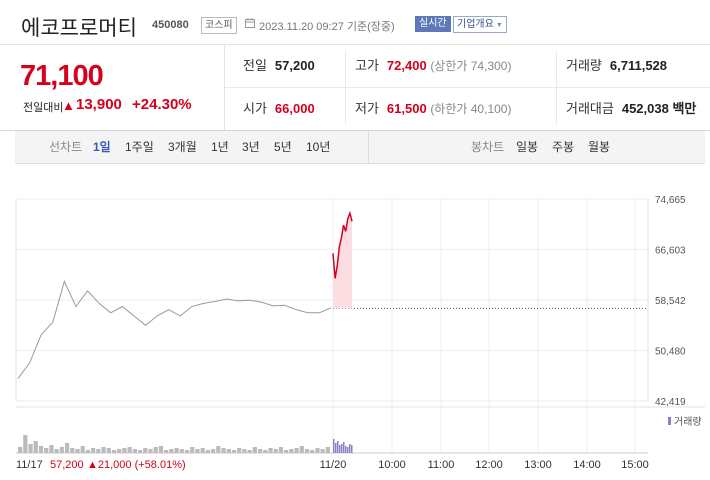 The height and width of the screenshot is (480, 710). What do you see at coordinates (367, 108) in the screenshot?
I see `low-label: 저가` at bounding box center [367, 108].